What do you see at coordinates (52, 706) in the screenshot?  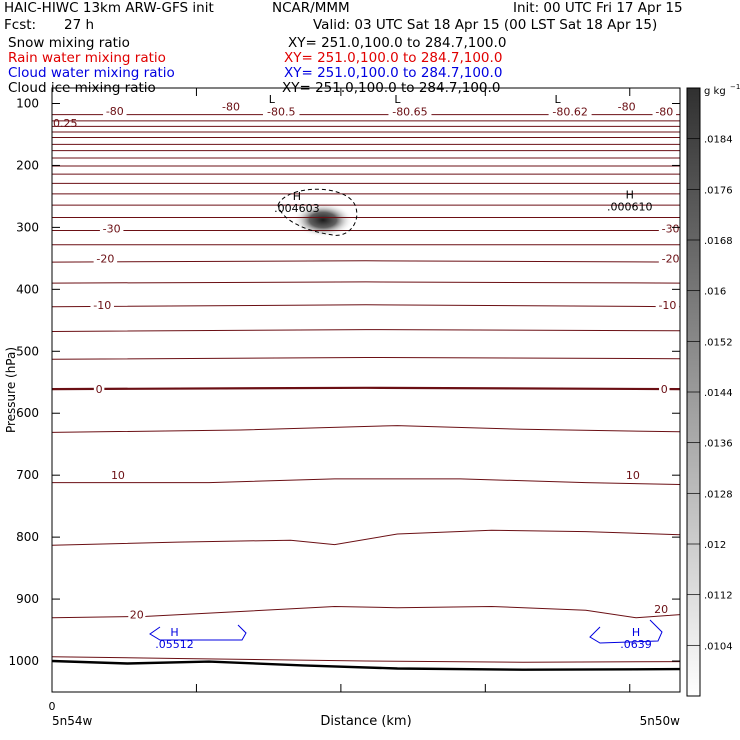 I see `x-axis-start-tick: 0` at bounding box center [52, 706].